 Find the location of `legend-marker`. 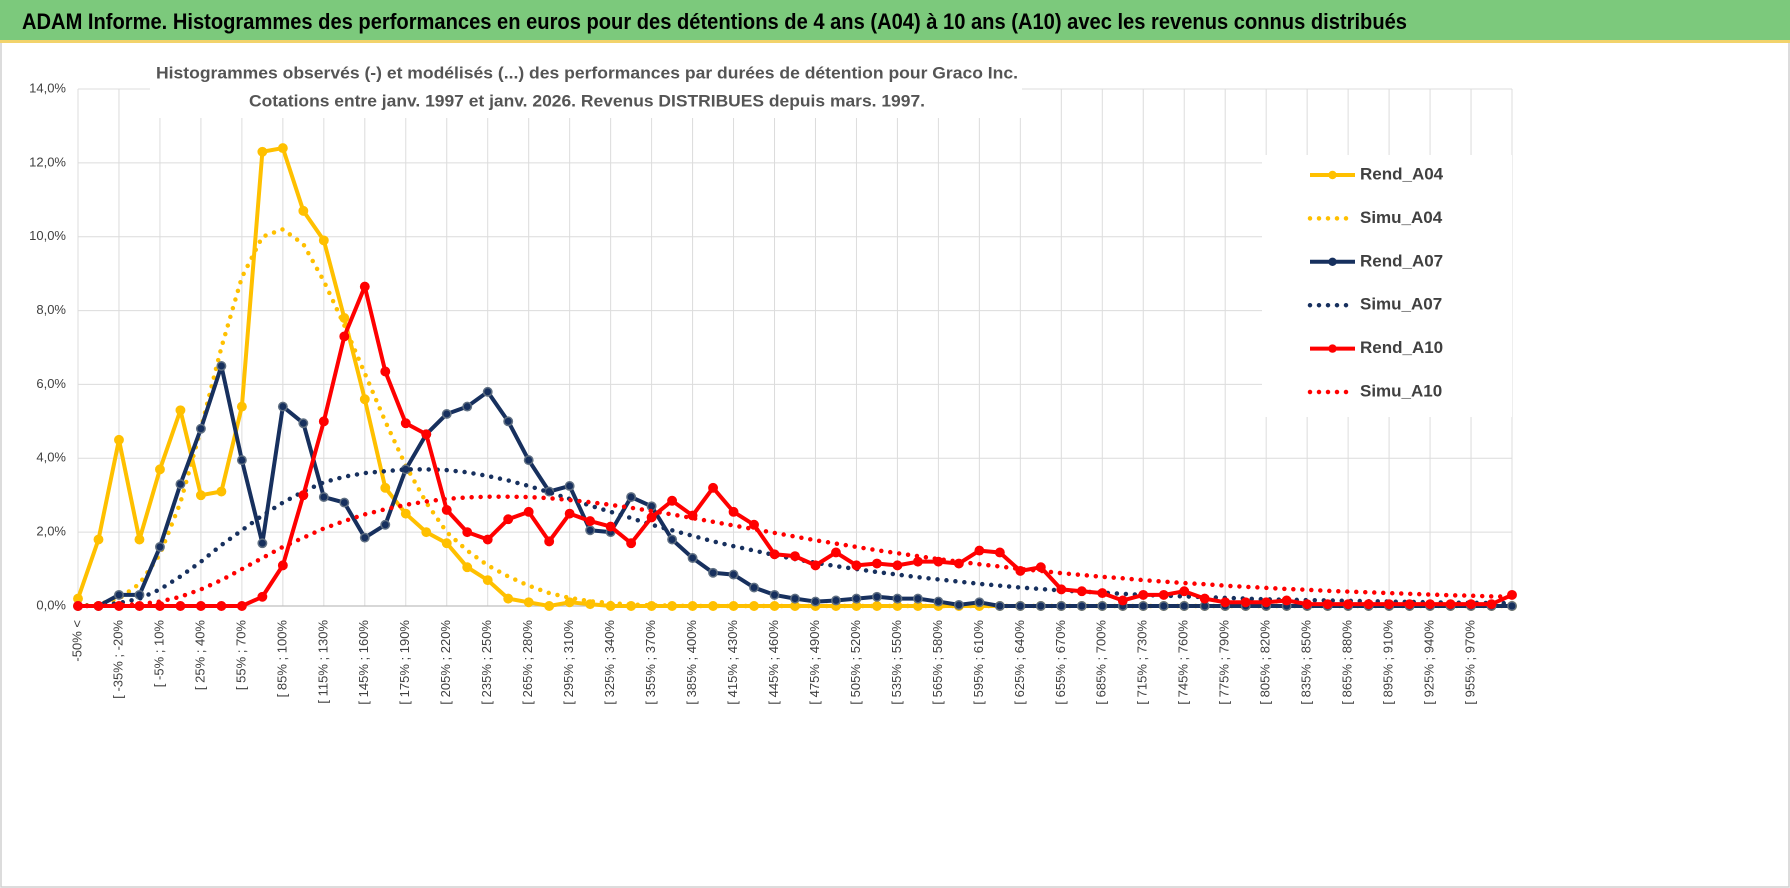

legend-marker is located at coordinates (1332, 175).